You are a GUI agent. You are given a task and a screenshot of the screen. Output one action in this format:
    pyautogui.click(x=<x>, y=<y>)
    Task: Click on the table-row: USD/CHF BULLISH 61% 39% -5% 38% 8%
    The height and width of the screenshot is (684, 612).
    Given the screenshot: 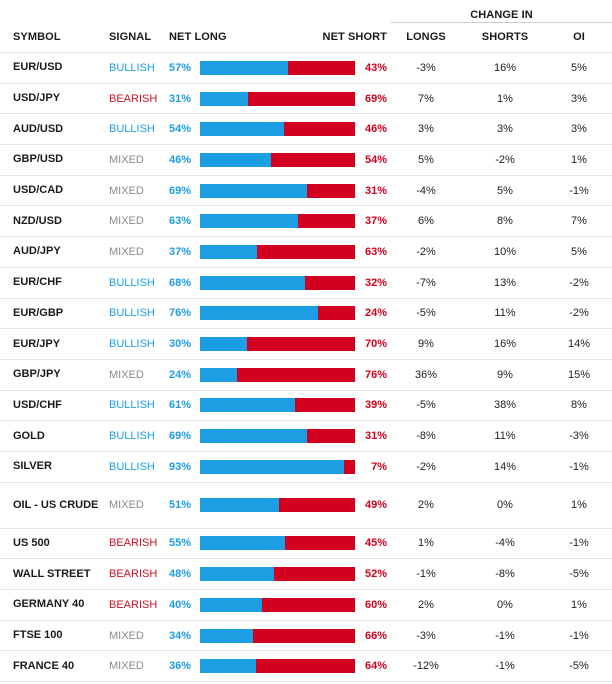 What is the action you would take?
    pyautogui.click(x=306, y=406)
    